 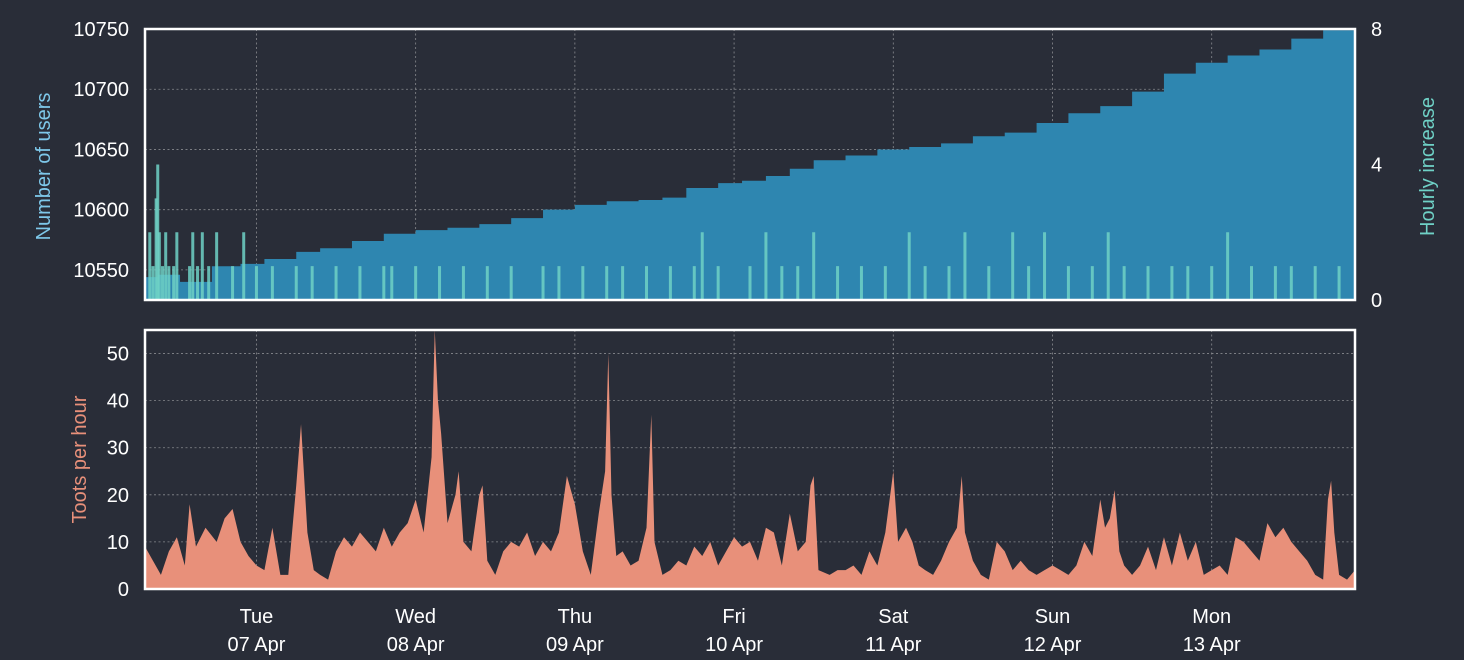 What do you see at coordinates (257, 617) in the screenshot?
I see `x-tick-day-label: Tue` at bounding box center [257, 617].